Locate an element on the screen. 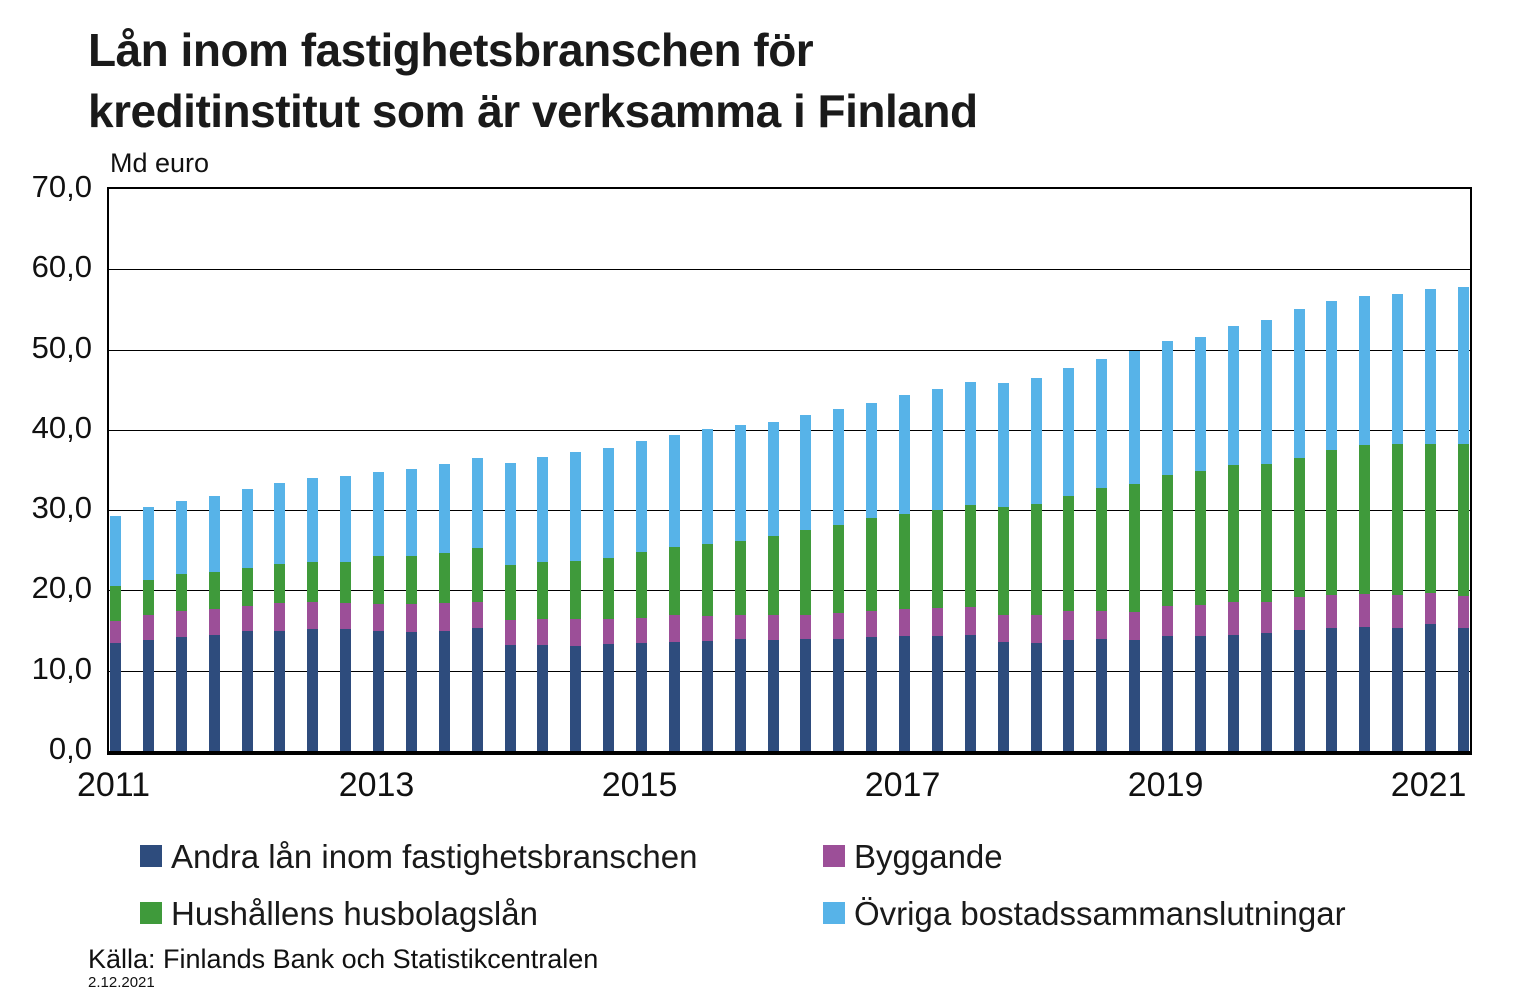 This screenshot has width=1526, height=997. legend-label: Hushållens husbolagslån is located at coordinates (354, 913).